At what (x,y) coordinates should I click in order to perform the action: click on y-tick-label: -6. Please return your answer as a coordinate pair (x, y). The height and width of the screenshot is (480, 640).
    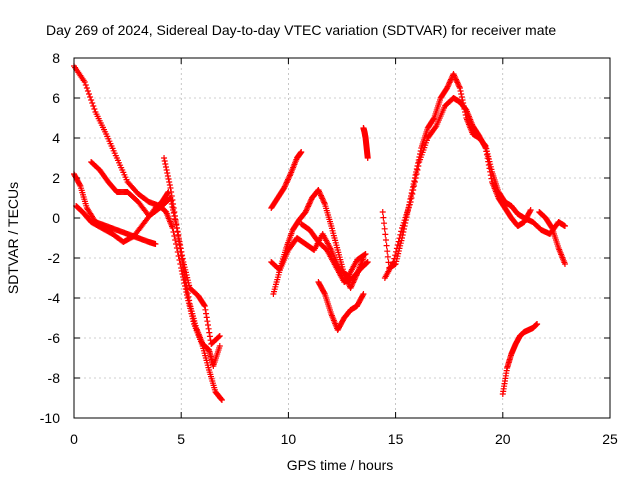
    Looking at the image, I should click on (54, 338).